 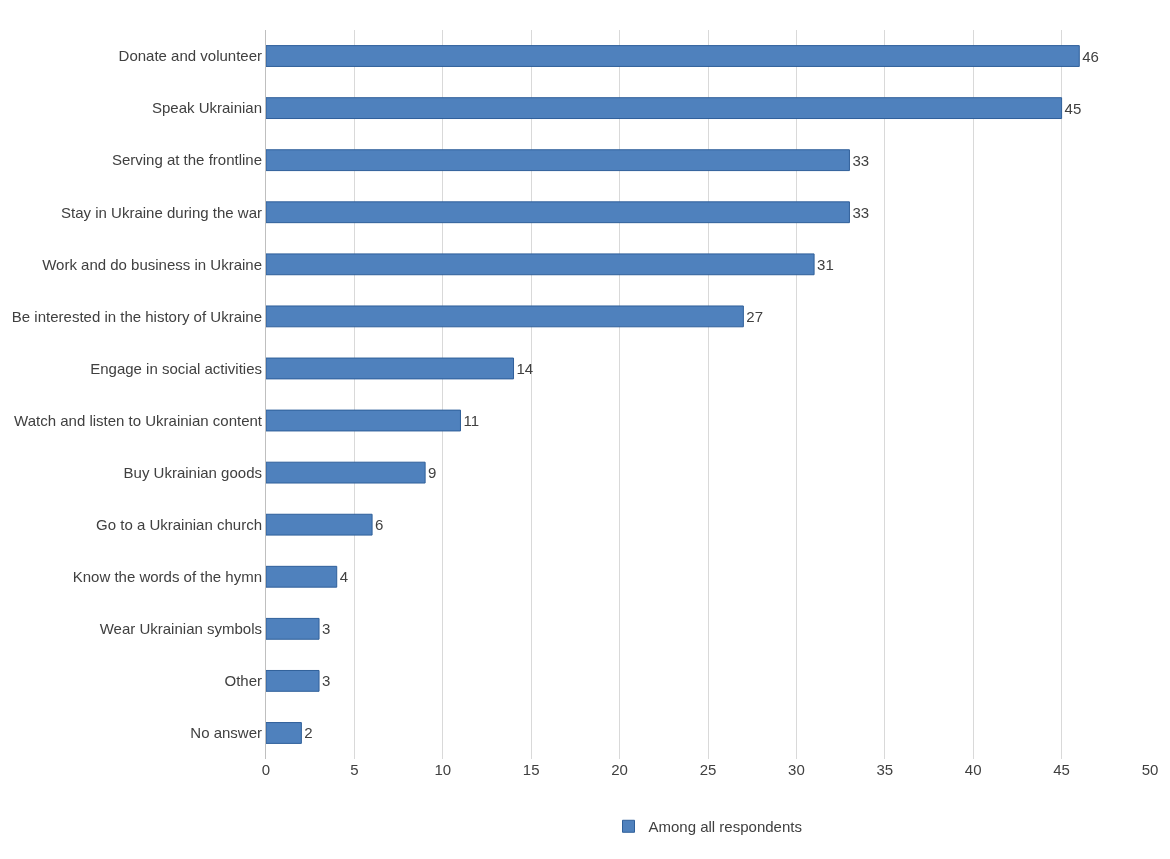 I want to click on y-tick-label: Speak Ukrainian, so click(x=206, y=108).